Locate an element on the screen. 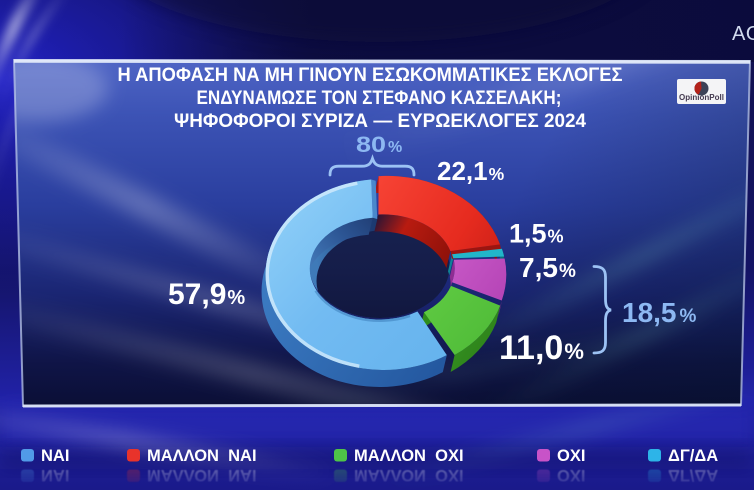  svg-text: 1,5% is located at coordinates (536, 234).